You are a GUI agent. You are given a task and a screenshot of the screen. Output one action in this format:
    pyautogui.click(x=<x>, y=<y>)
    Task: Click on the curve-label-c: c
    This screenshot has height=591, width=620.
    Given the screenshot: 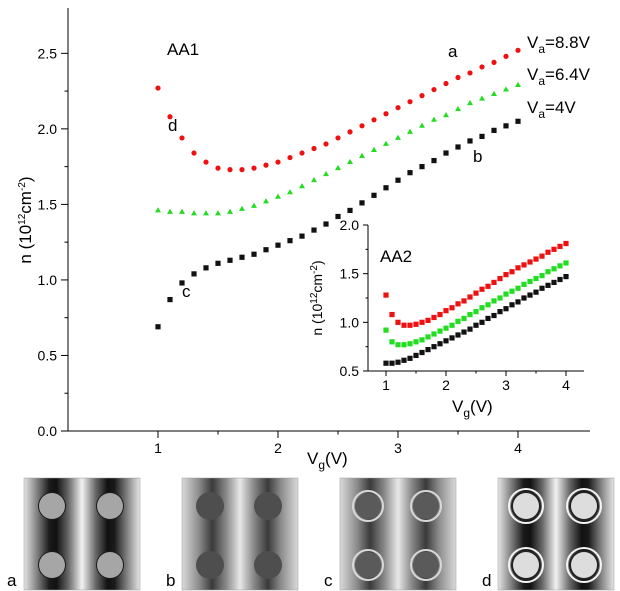 What is the action you would take?
    pyautogui.click(x=186, y=291)
    